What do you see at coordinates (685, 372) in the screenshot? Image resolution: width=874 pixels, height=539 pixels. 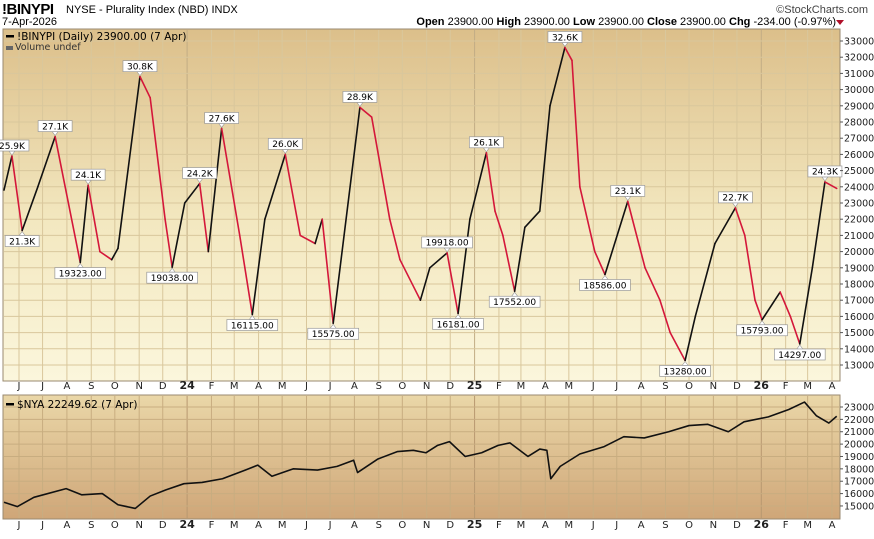 I see `svg-text: 13280.00` at bounding box center [685, 372].